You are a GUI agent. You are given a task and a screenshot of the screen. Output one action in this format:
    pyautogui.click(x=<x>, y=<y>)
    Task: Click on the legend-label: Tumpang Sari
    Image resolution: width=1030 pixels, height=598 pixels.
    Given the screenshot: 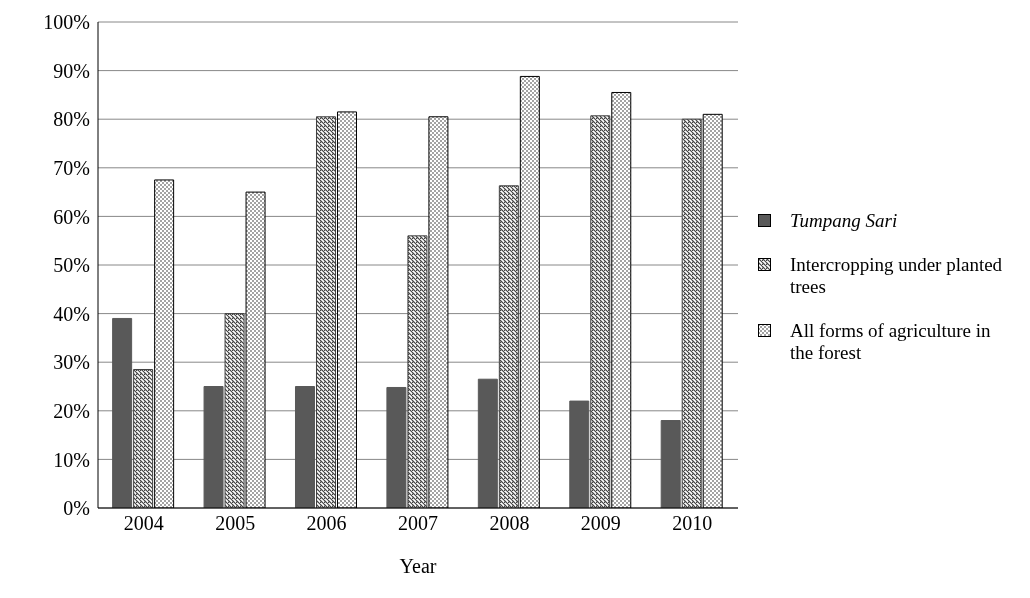 What is the action you would take?
    pyautogui.click(x=844, y=221)
    